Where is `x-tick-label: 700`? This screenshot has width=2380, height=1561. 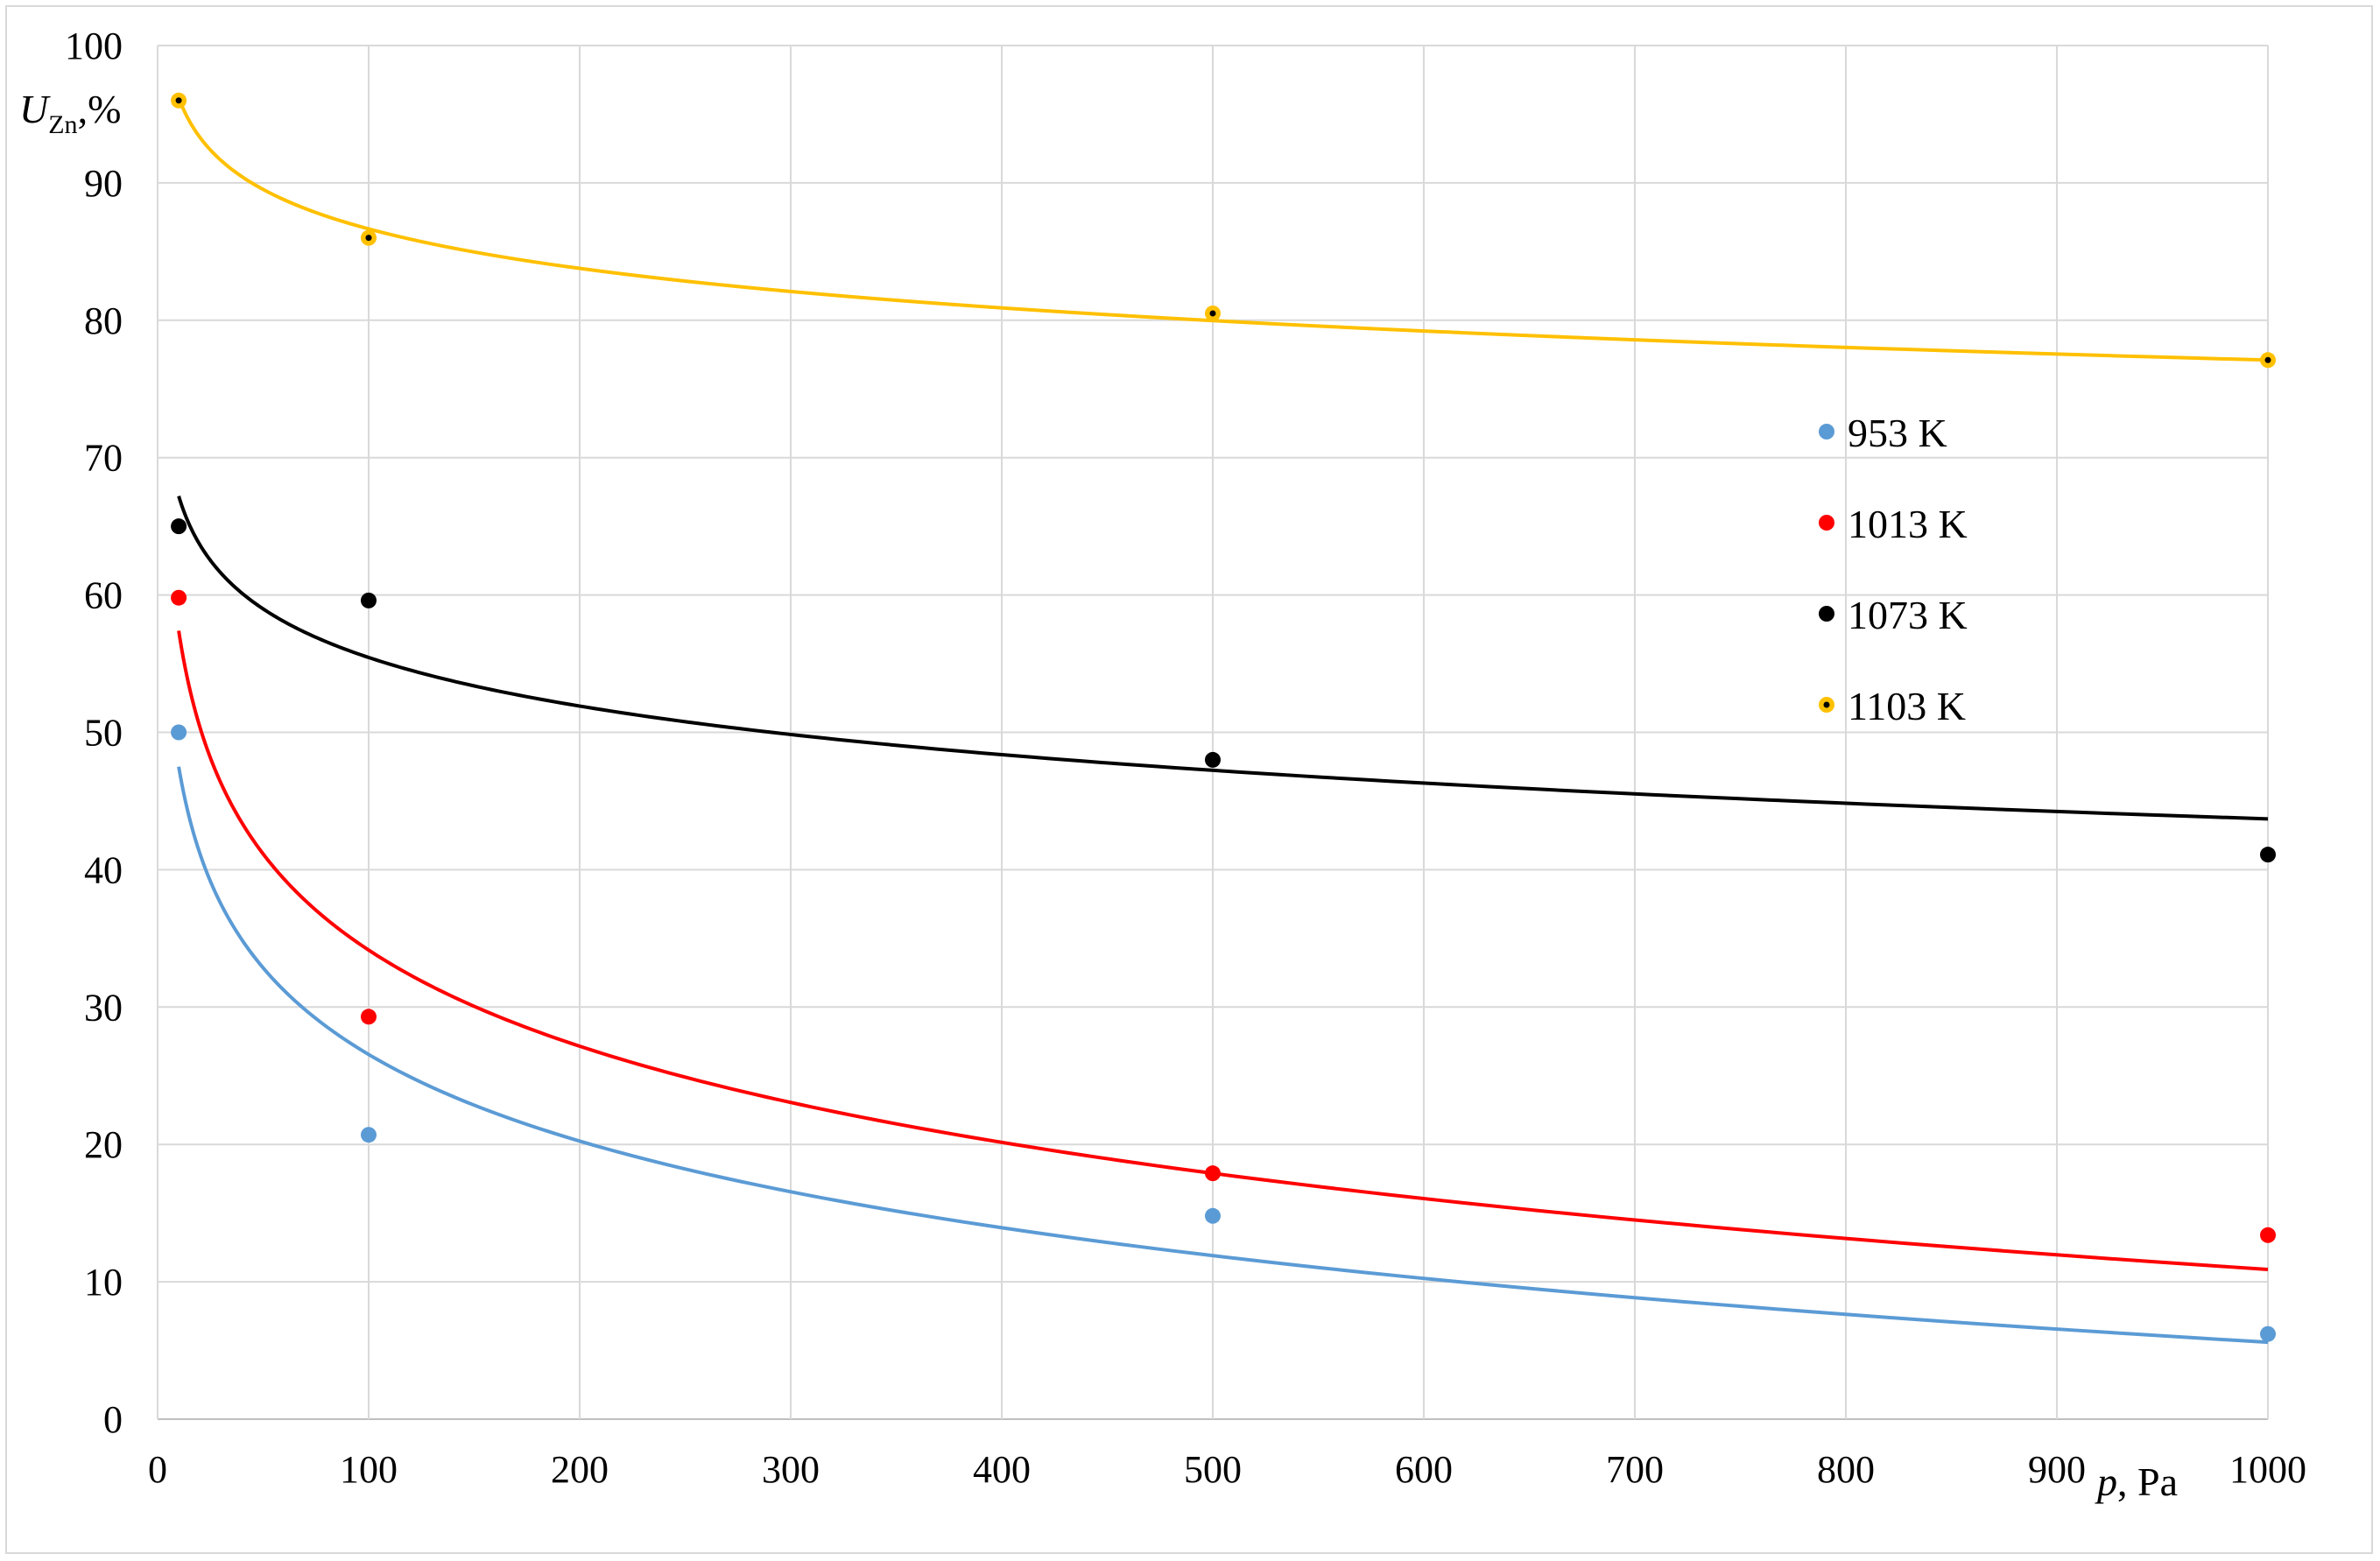
x-tick-label: 700 is located at coordinates (1635, 1469).